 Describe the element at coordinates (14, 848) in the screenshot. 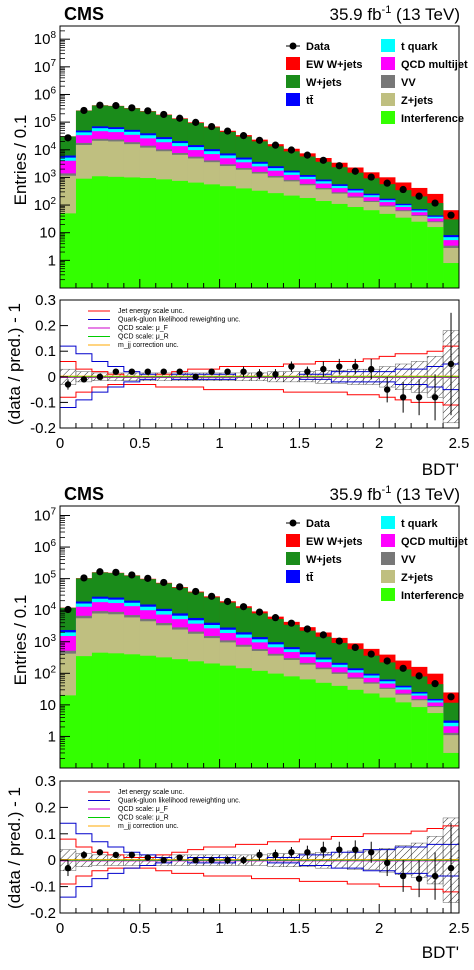

I see `ratio-ylabel-bottom: (data / pred.) - 1` at that location.